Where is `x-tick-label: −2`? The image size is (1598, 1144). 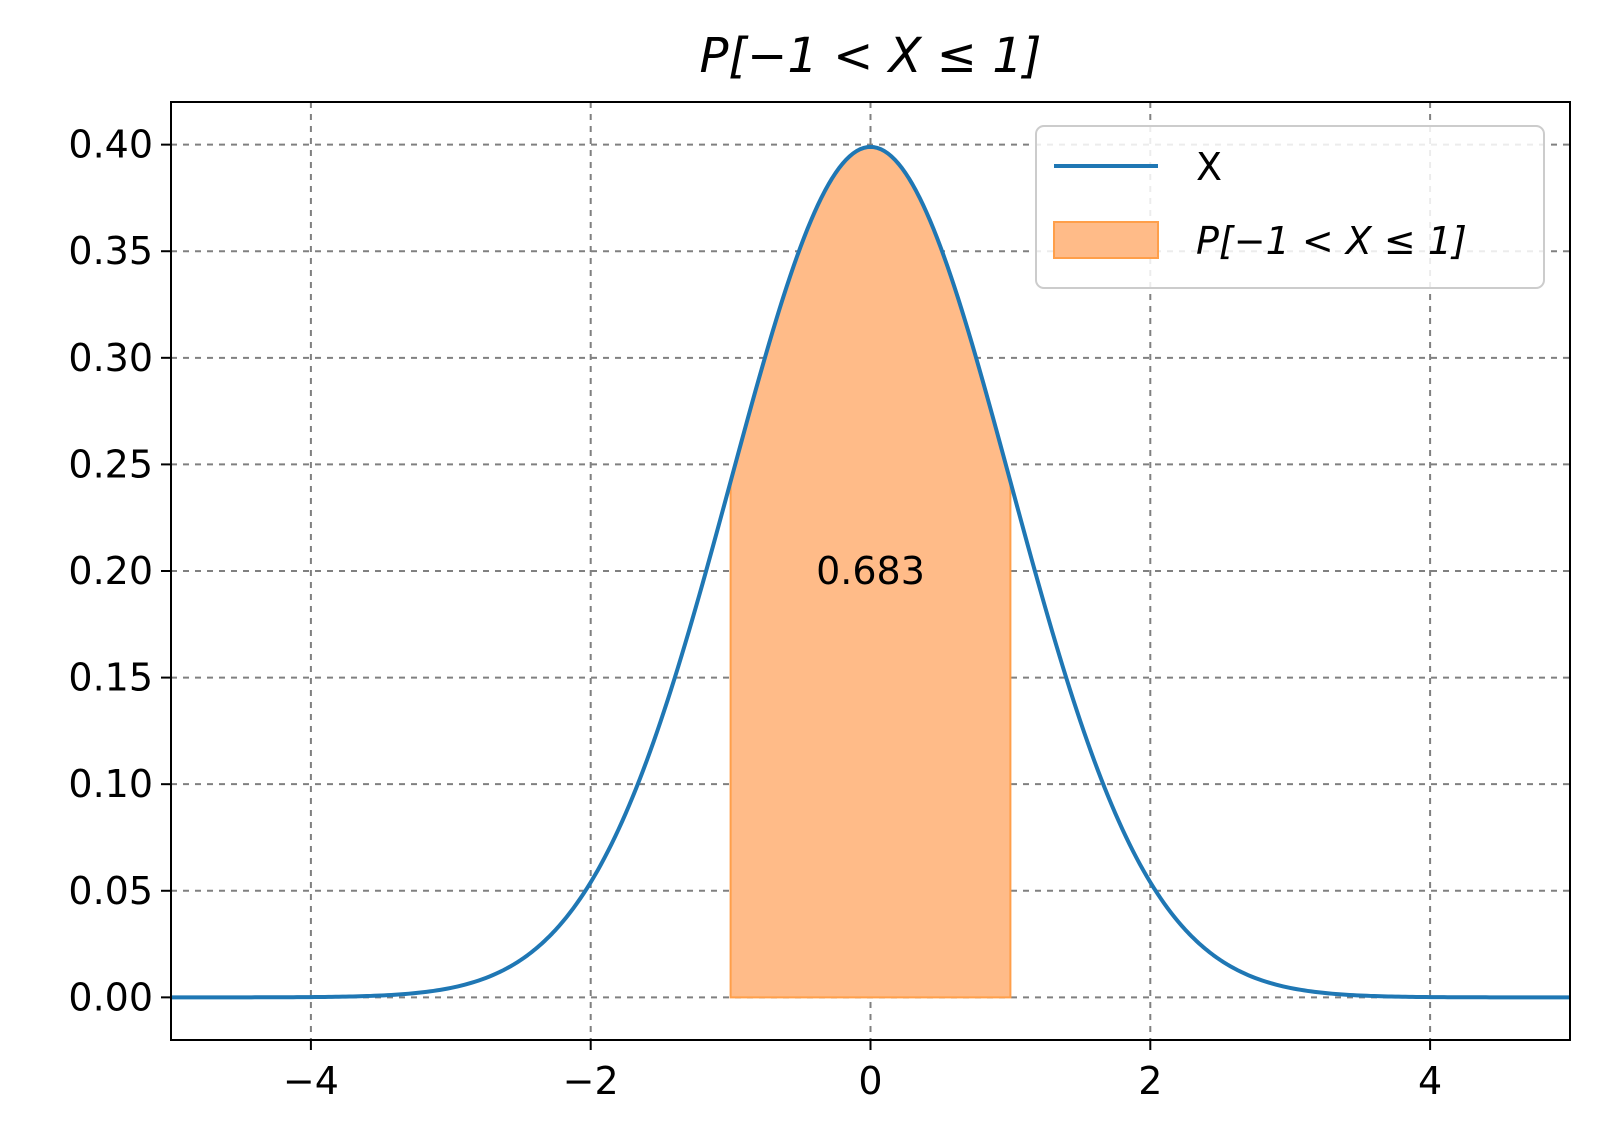
x-tick-label: −2 is located at coordinates (591, 1081).